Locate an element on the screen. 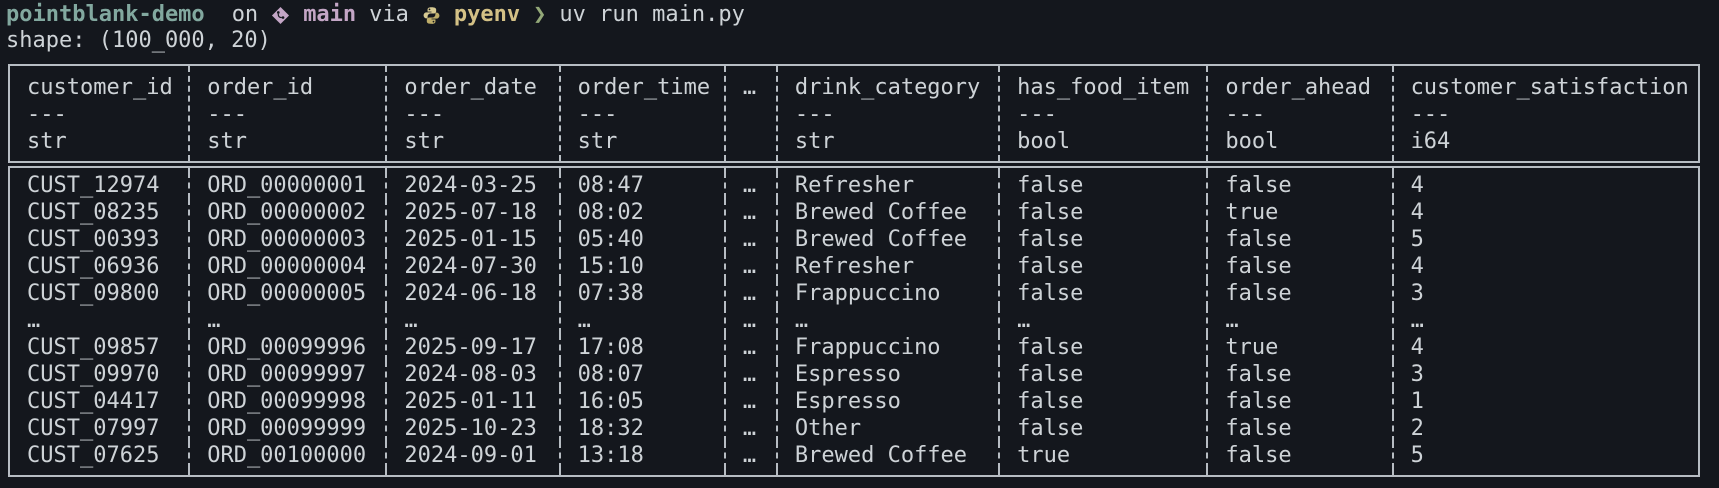  cell: 1 is located at coordinates (1545, 401).